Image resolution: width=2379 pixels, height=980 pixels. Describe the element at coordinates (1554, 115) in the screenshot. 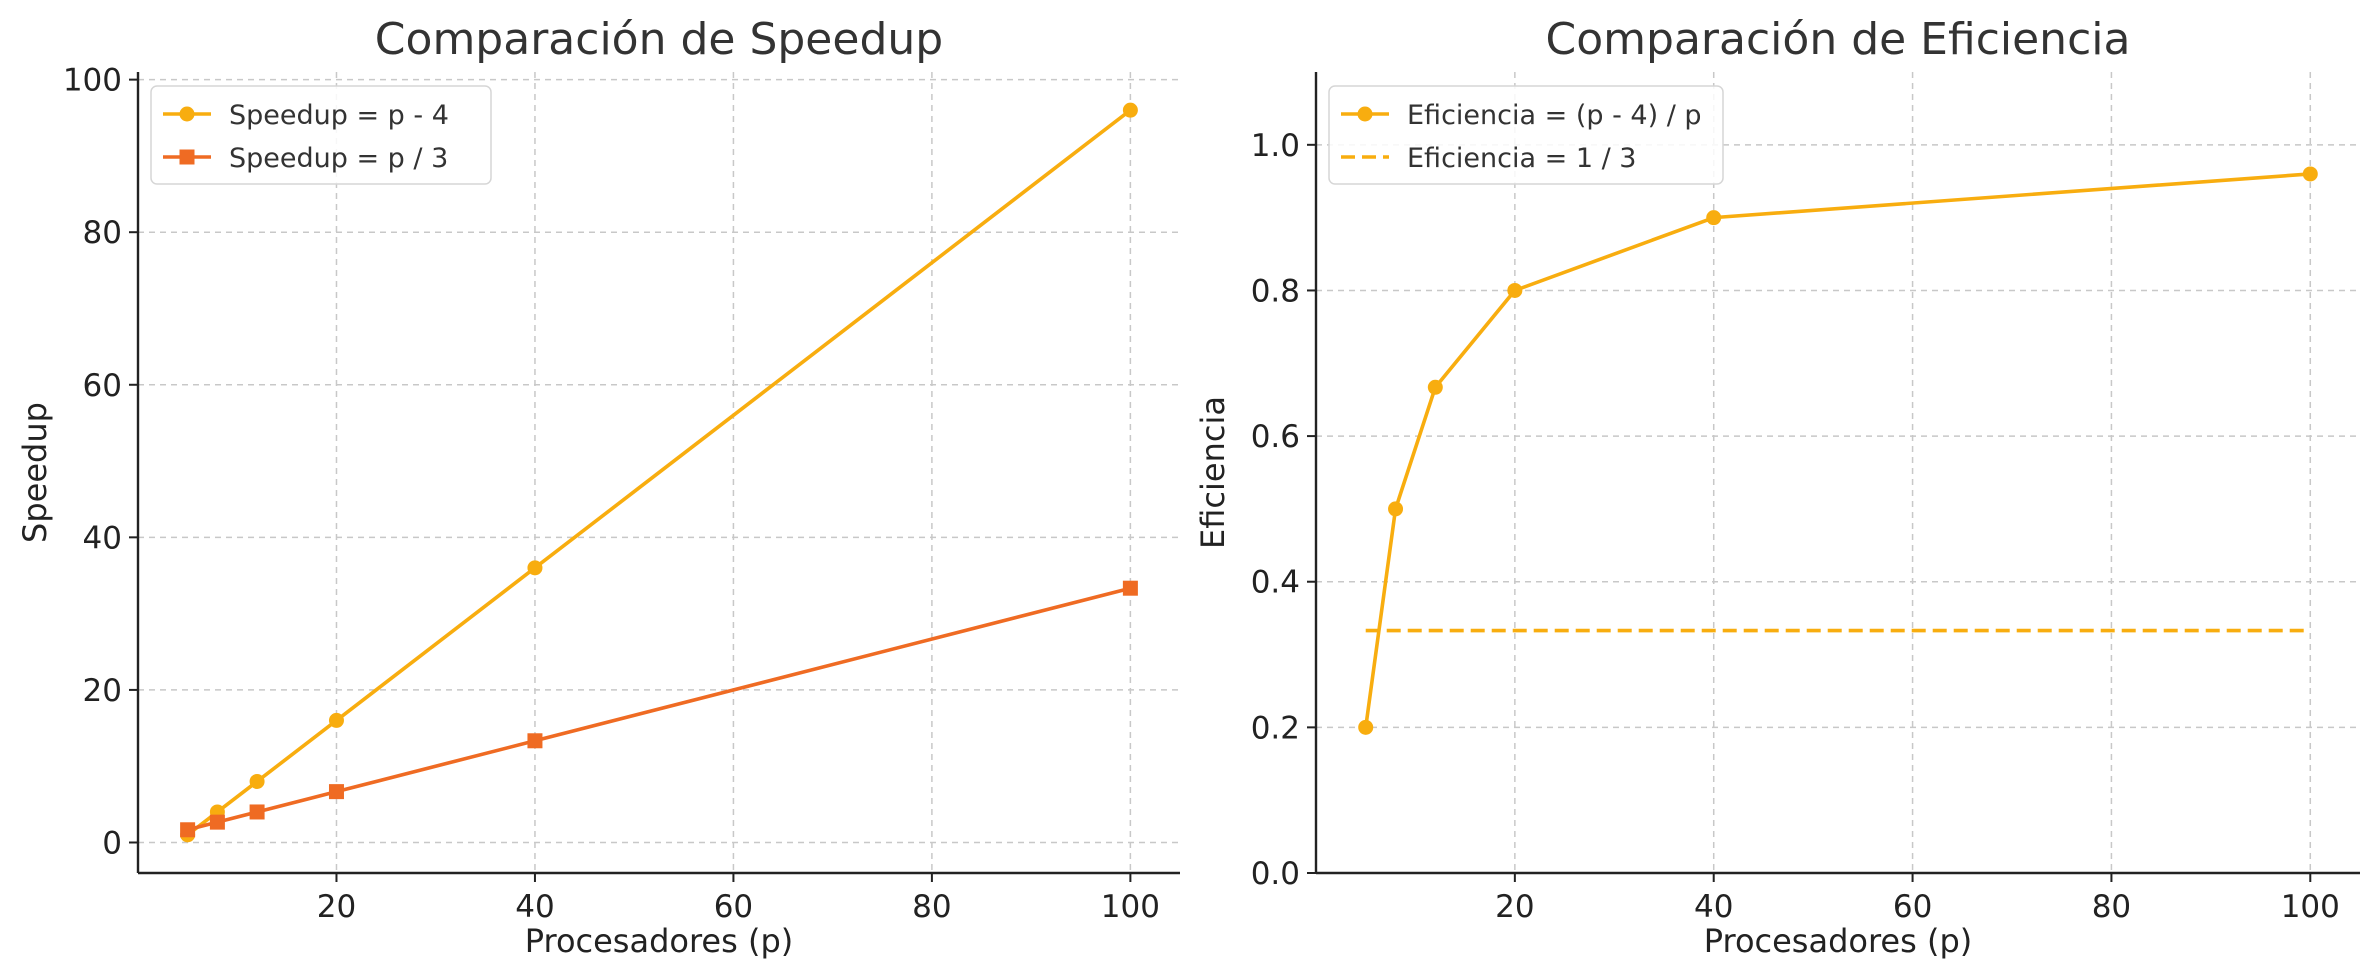

I see `legend-entry-label: Eficiencia = (p - 4) / p` at that location.